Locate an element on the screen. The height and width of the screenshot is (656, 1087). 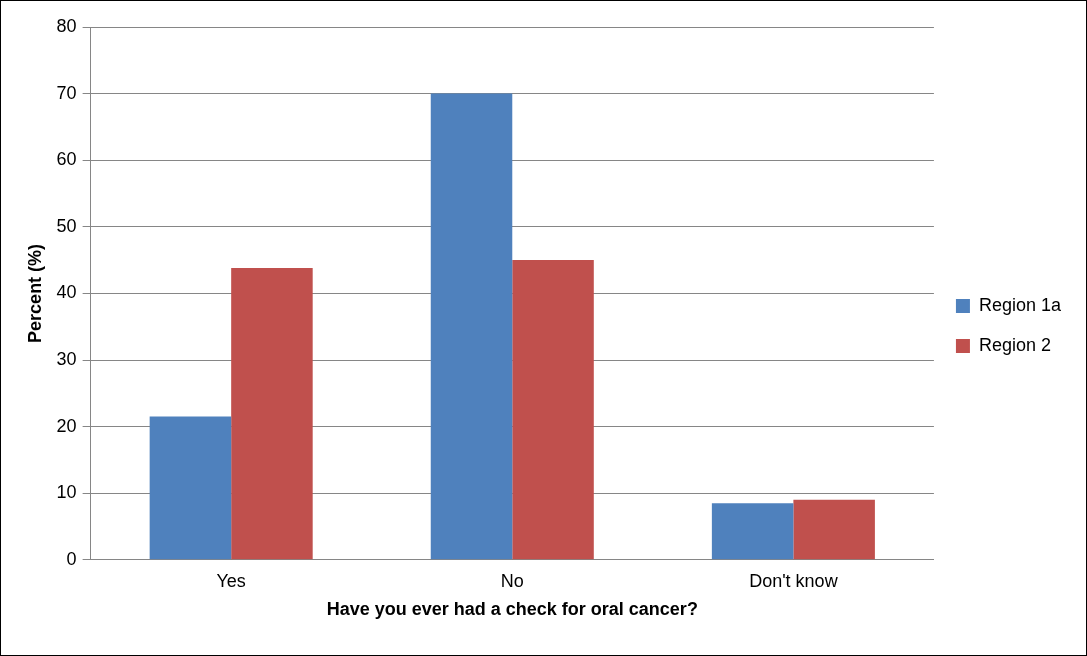
x-axis-title: Have you ever had a check for oral cancer? is located at coordinates (512, 609).